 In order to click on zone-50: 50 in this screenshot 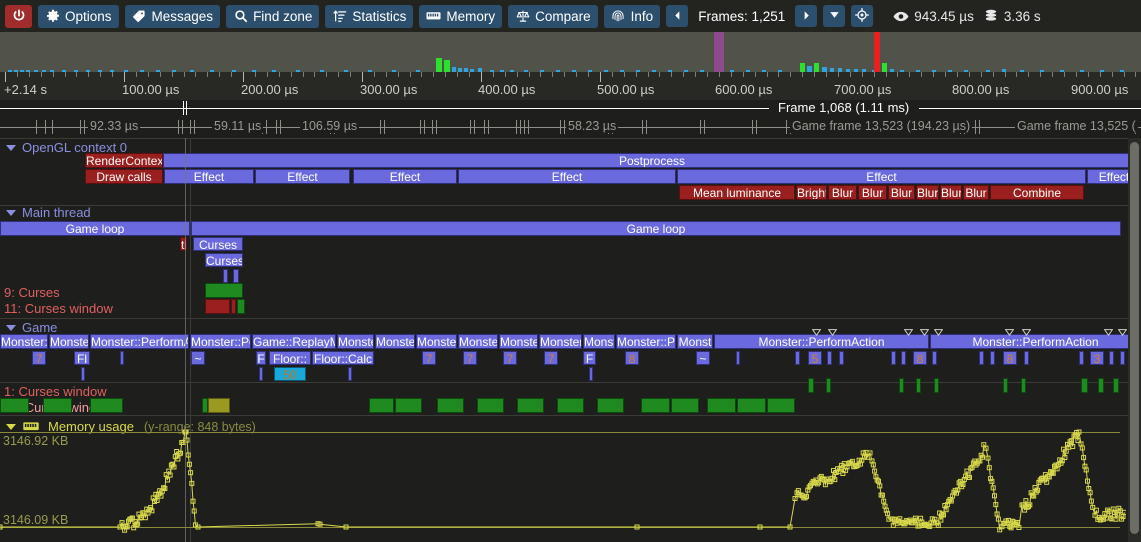, I will do `click(290, 374)`.